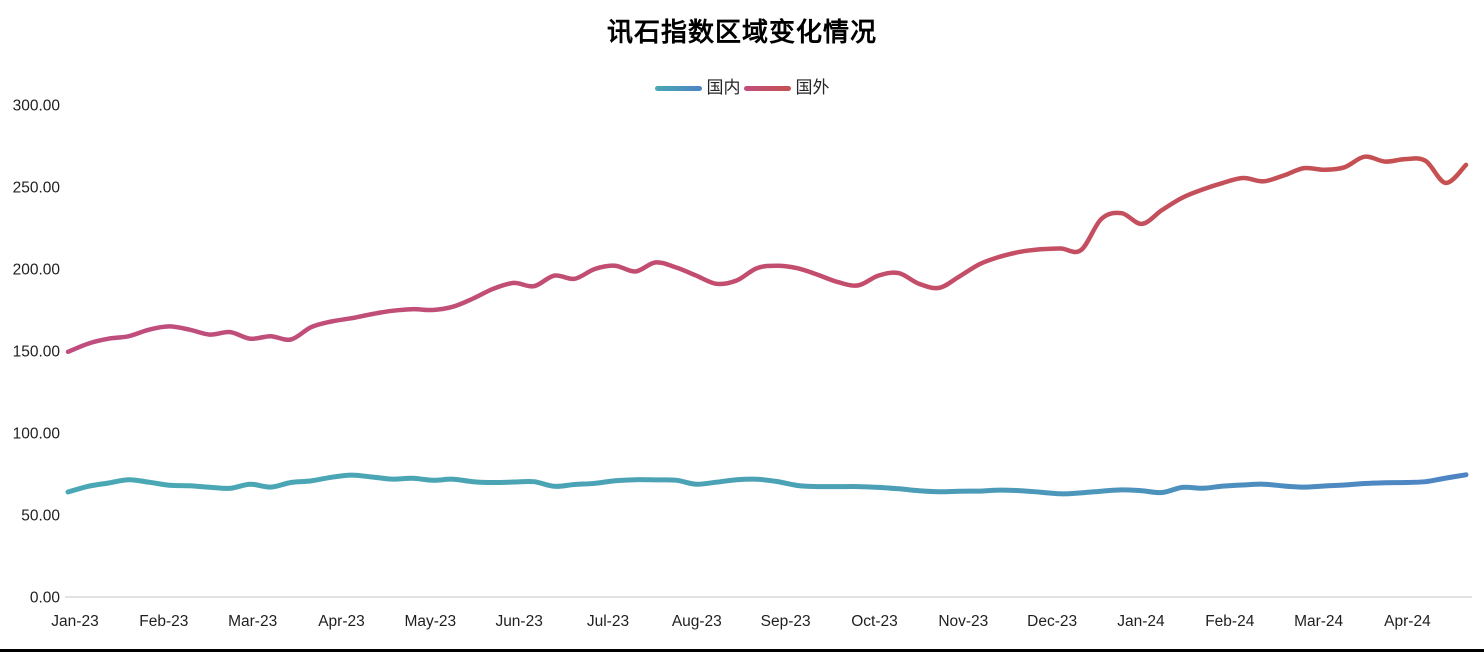 This screenshot has height=652, width=1484. What do you see at coordinates (37, 434) in the screenshot?
I see `y-axis-tick-label: 100.00` at bounding box center [37, 434].